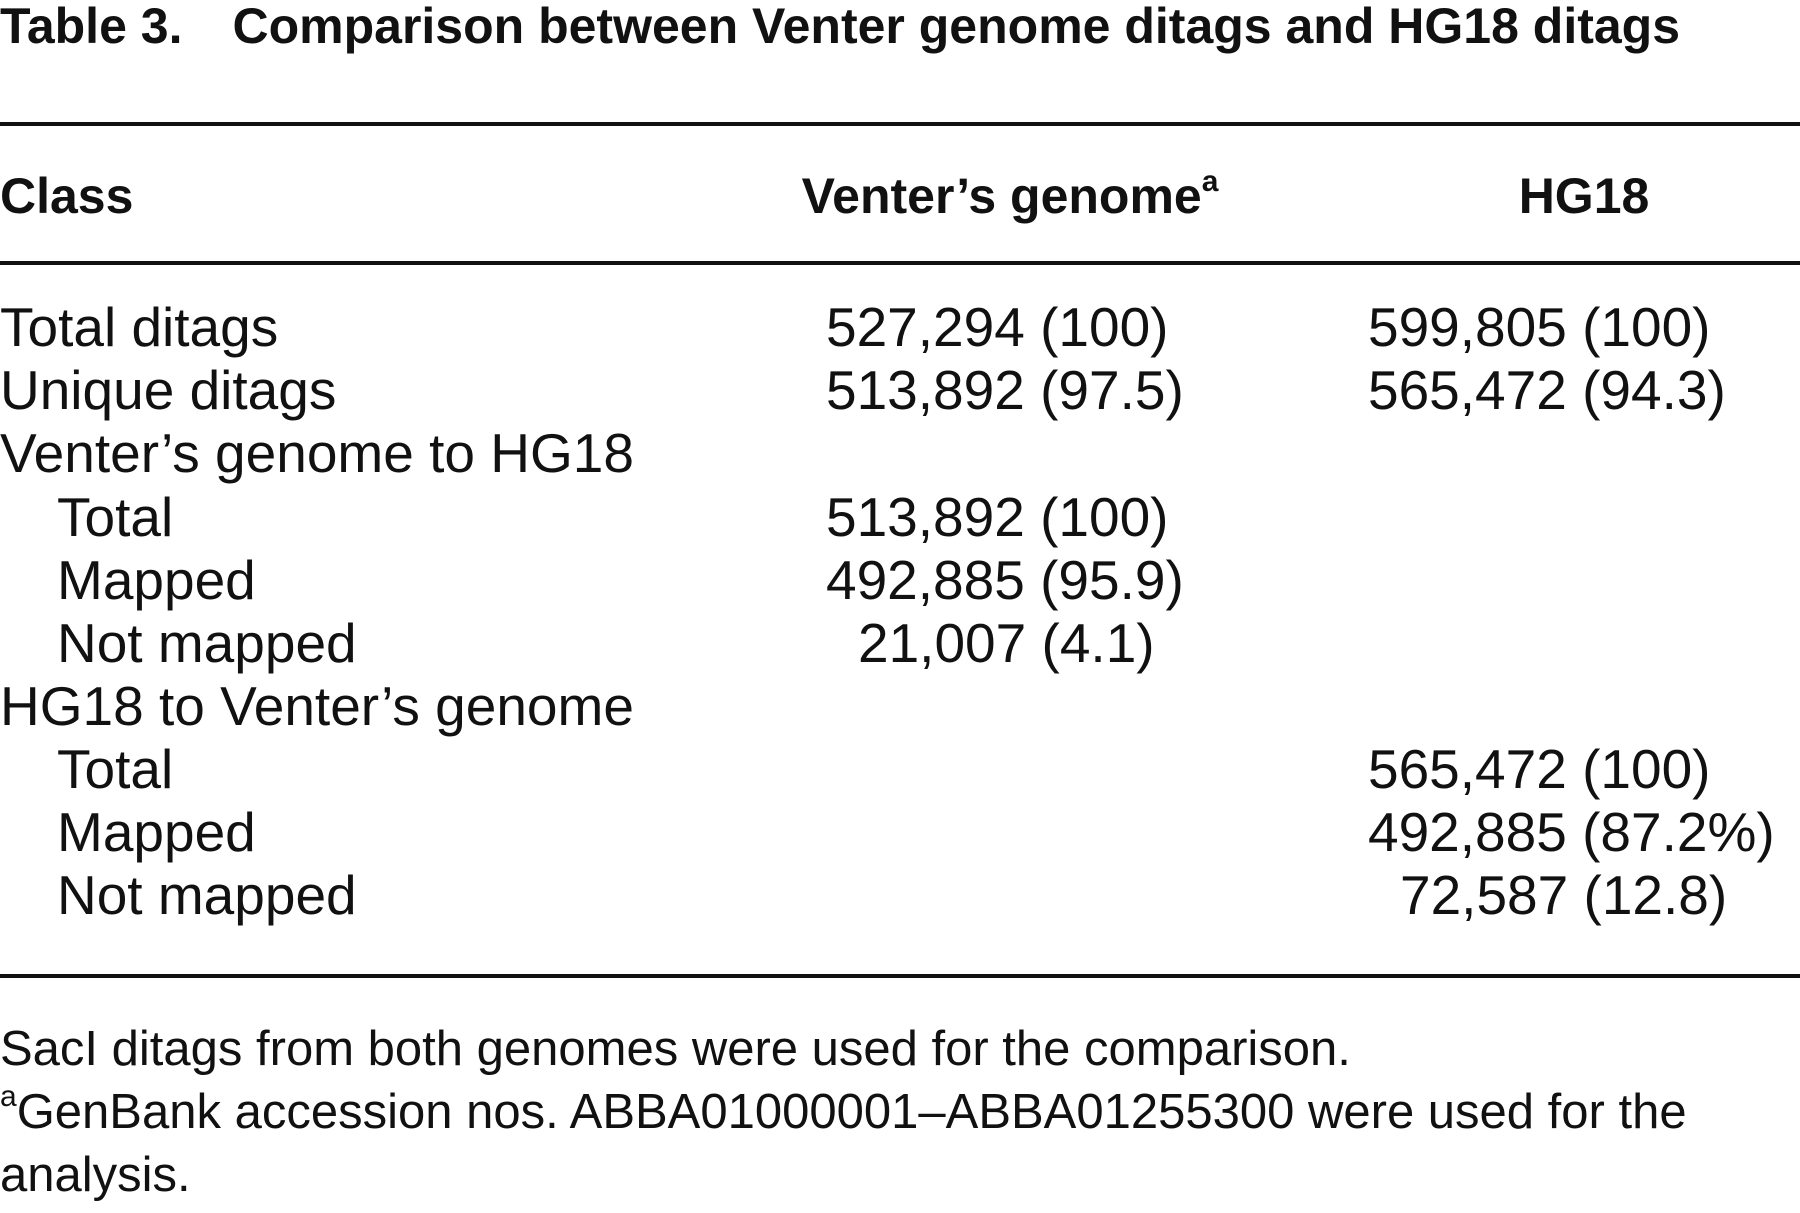 Image resolution: width=1800 pixels, height=1213 pixels. What do you see at coordinates (1539, 769) in the screenshot?
I see `cell: 565,472 (100)` at bounding box center [1539, 769].